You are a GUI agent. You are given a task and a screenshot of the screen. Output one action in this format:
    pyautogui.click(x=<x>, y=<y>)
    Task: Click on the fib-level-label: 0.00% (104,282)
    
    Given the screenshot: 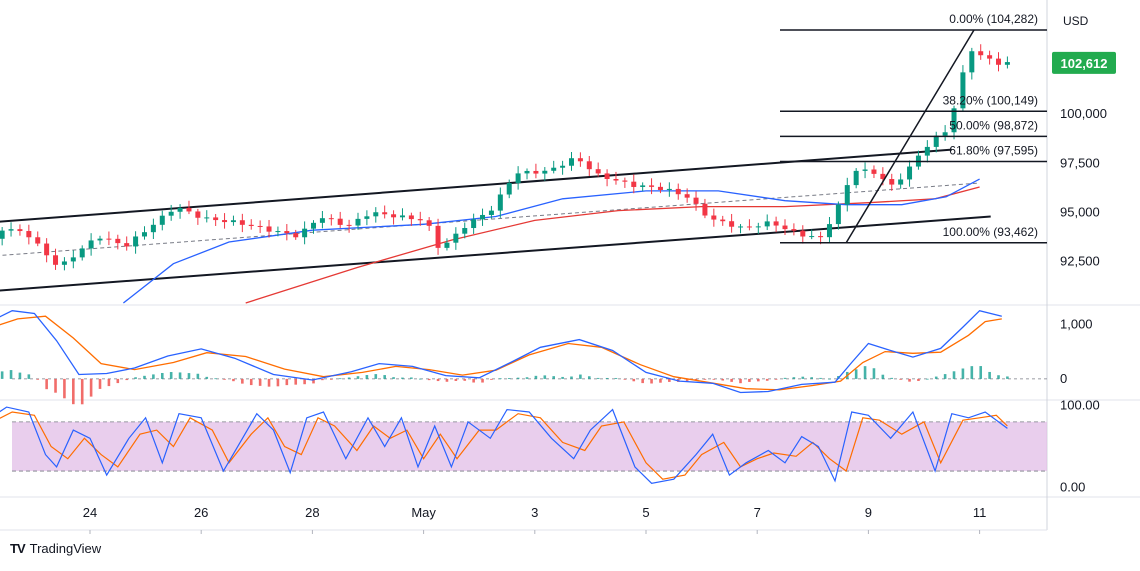 What is the action you would take?
    pyautogui.click(x=993, y=19)
    